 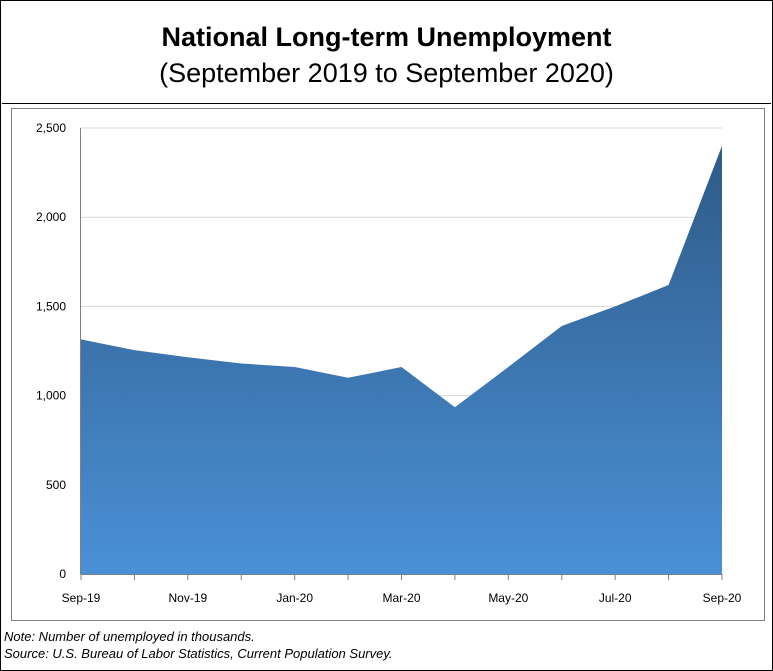 I want to click on y-tick-label: 2,000, so click(x=51, y=217).